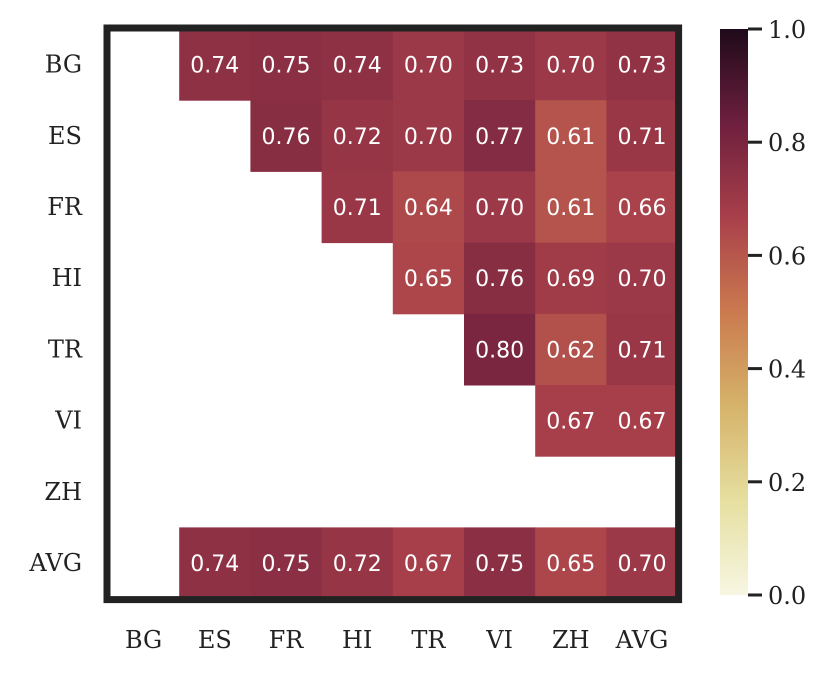 The image size is (830, 674). I want to click on x-tick-label: FR, so click(287, 640).